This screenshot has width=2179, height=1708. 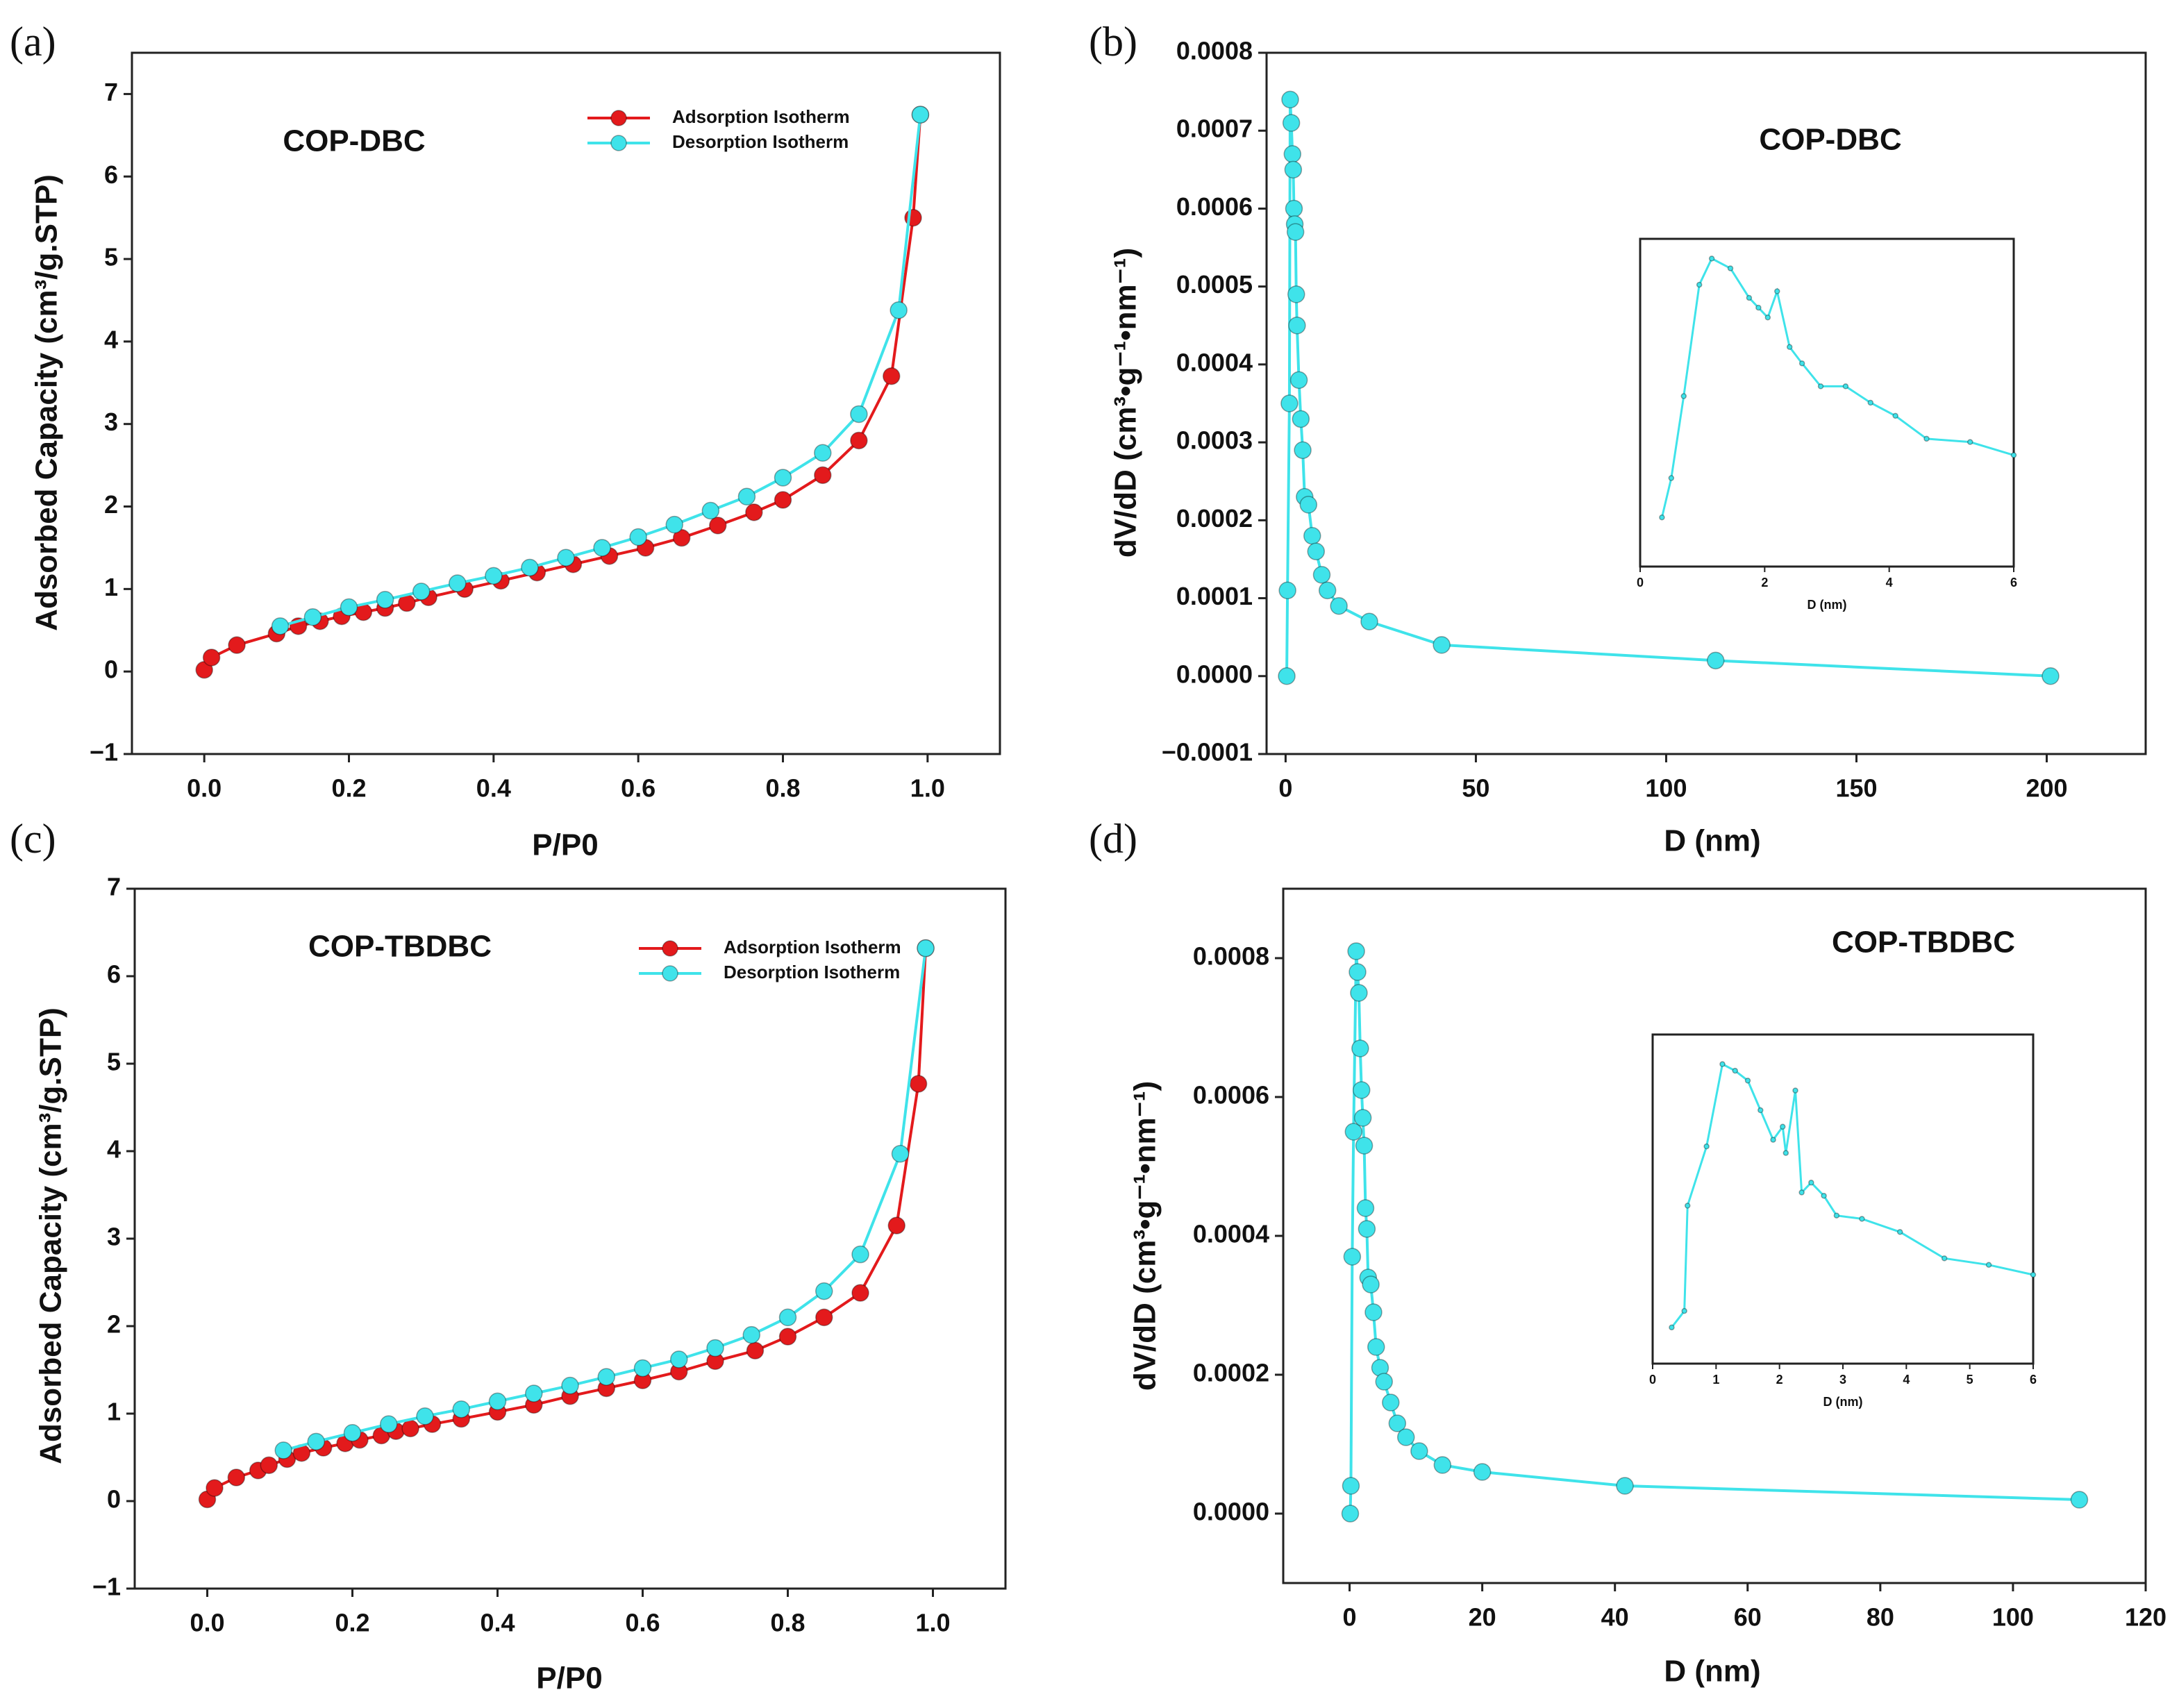 What do you see at coordinates (812, 972) in the screenshot?
I see `legend-label: Desorption Isotherm` at bounding box center [812, 972].